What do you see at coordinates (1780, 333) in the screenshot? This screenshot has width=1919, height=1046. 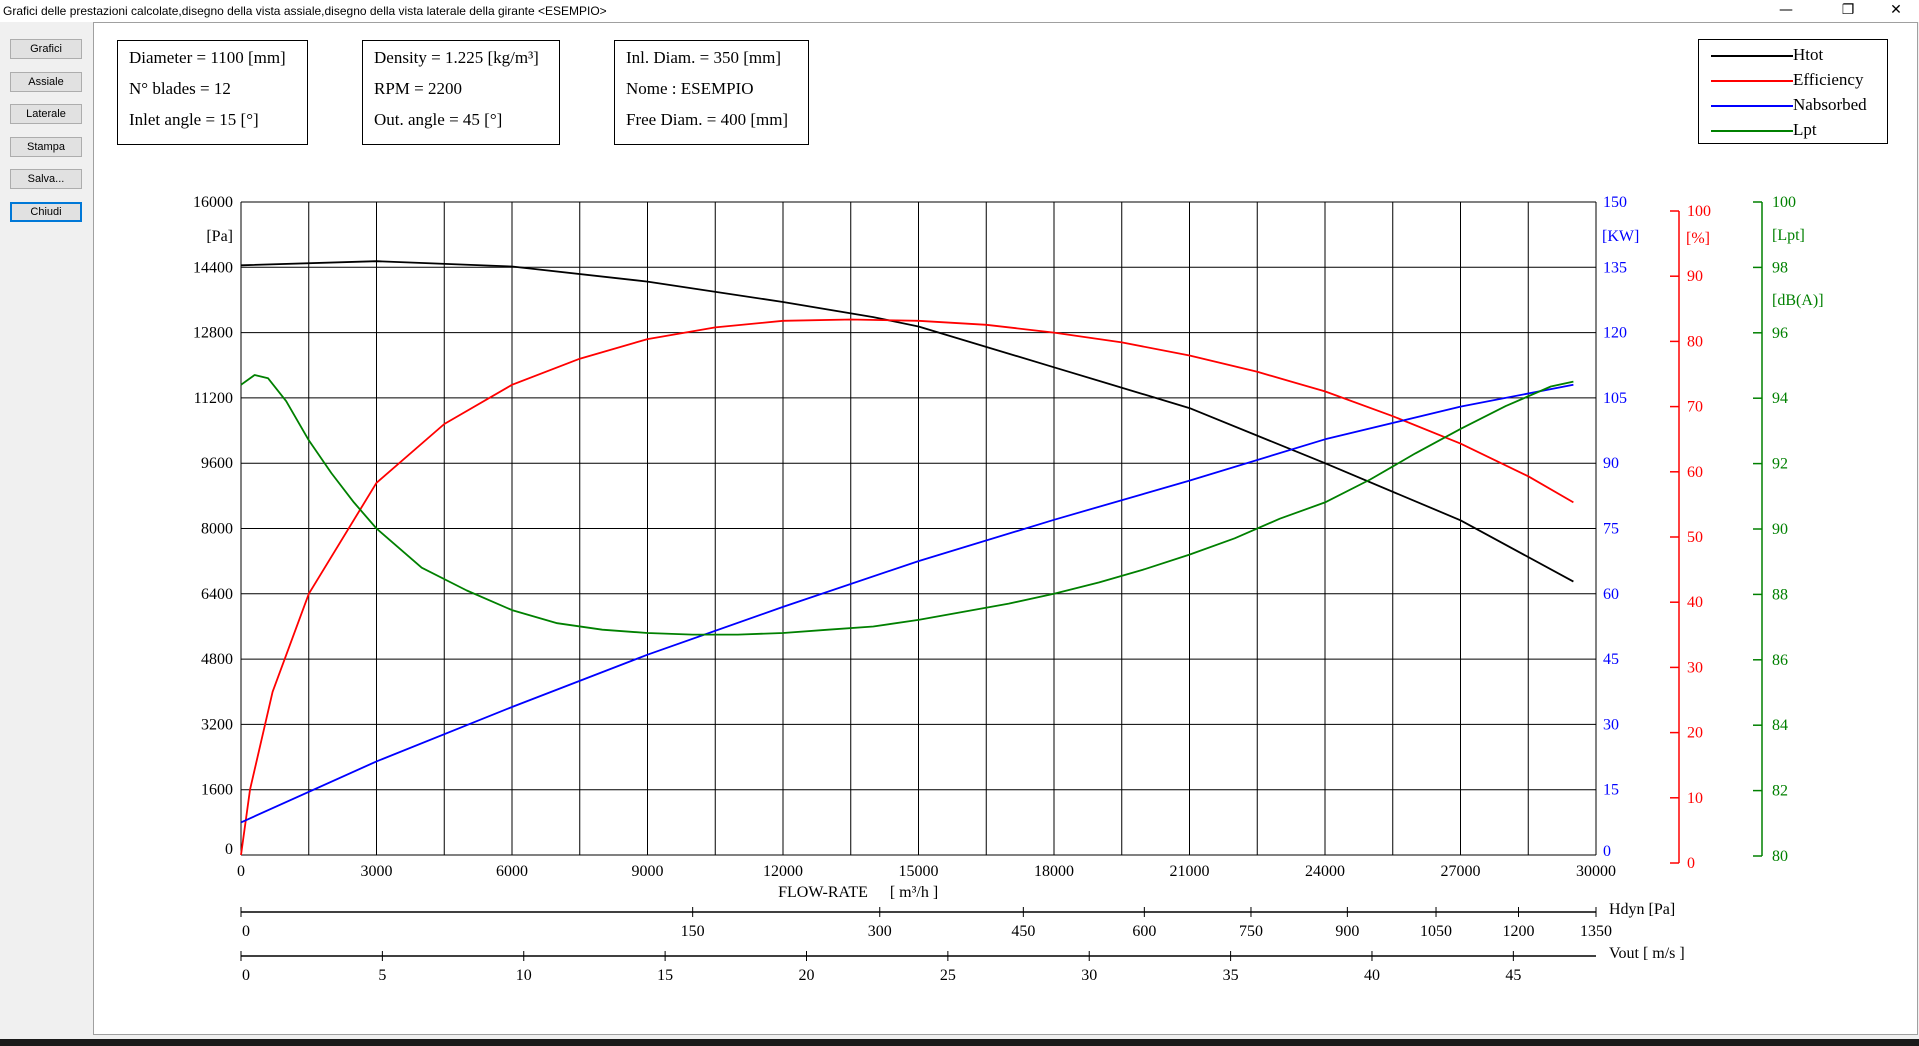 I see `noise-tick-label: 96` at bounding box center [1780, 333].